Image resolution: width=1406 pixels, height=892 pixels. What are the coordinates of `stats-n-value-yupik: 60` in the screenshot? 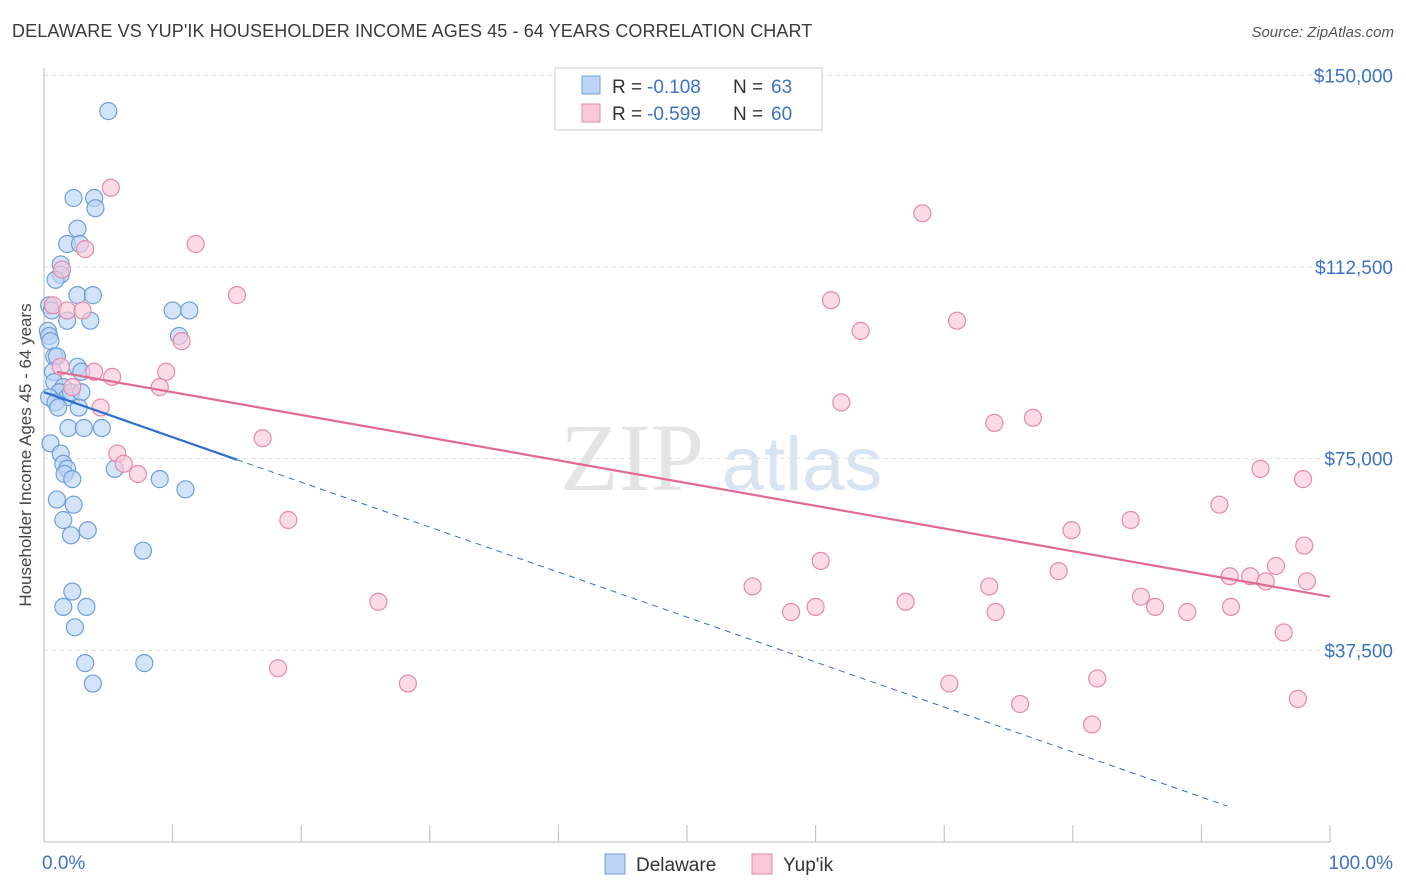 It's located at (781, 114).